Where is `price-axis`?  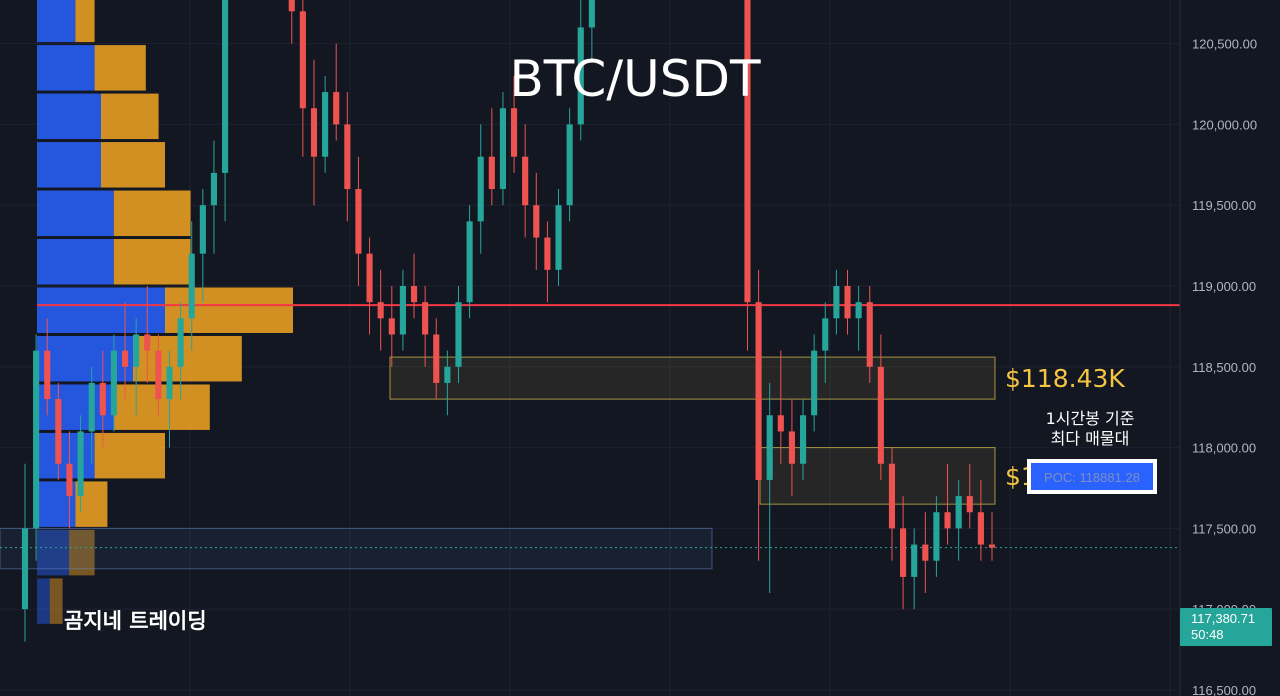 price-axis is located at coordinates (1229, 348).